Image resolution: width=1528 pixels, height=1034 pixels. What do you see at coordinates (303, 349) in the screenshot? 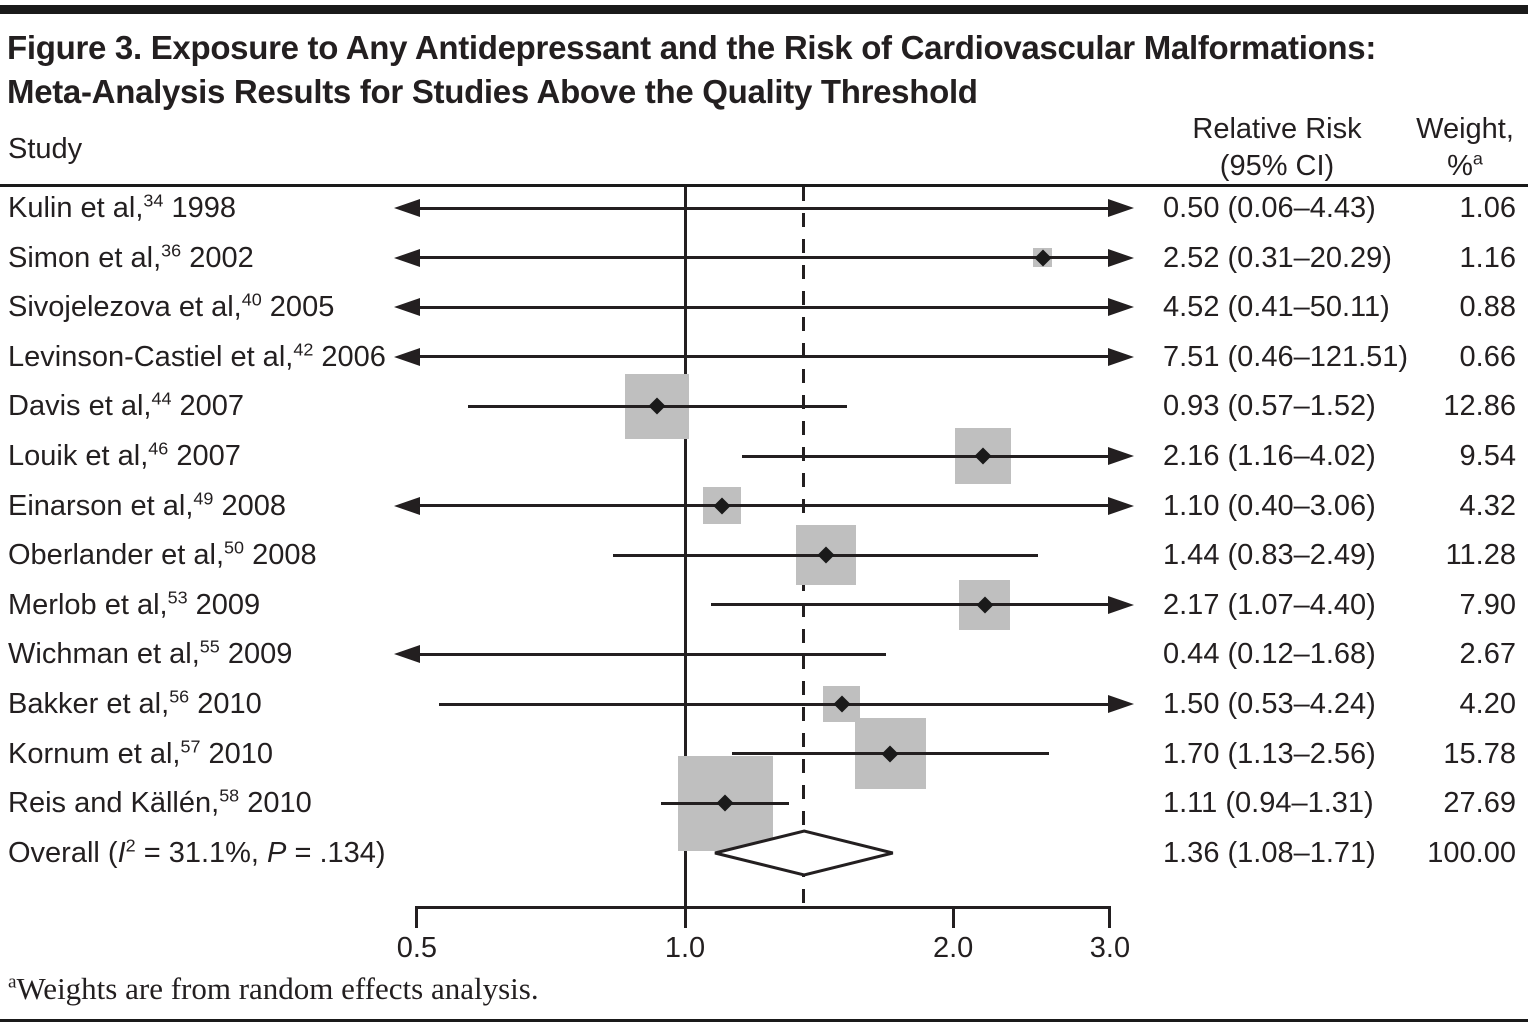
I see `study-reference-number: 42` at bounding box center [303, 349].